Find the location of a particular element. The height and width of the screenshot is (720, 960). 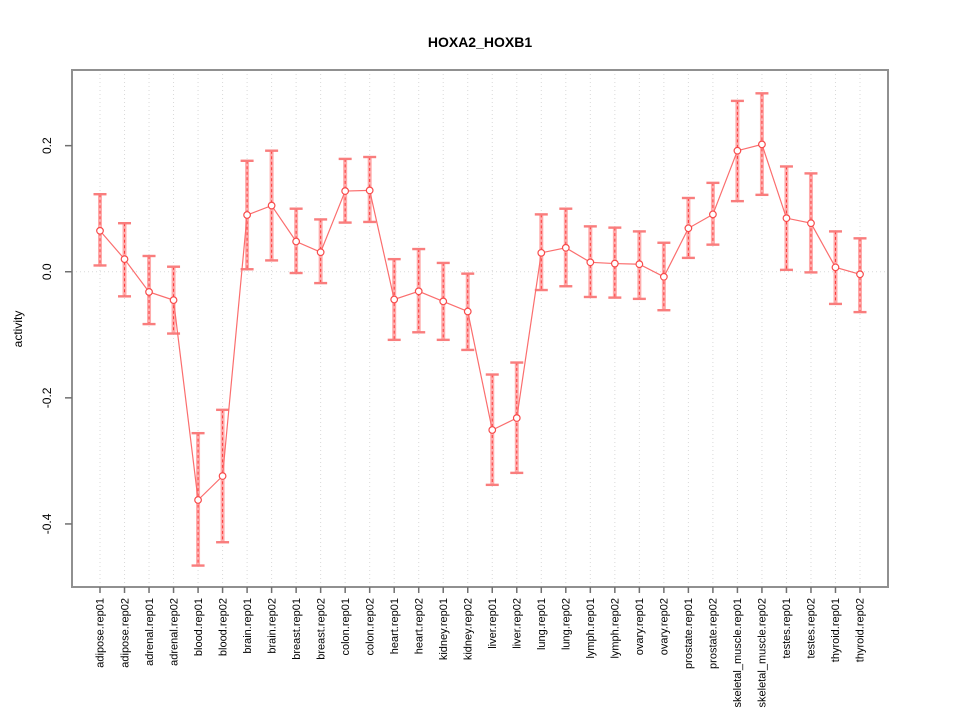

x-tick-label: lung.rep02 is located at coordinates (567, 624).